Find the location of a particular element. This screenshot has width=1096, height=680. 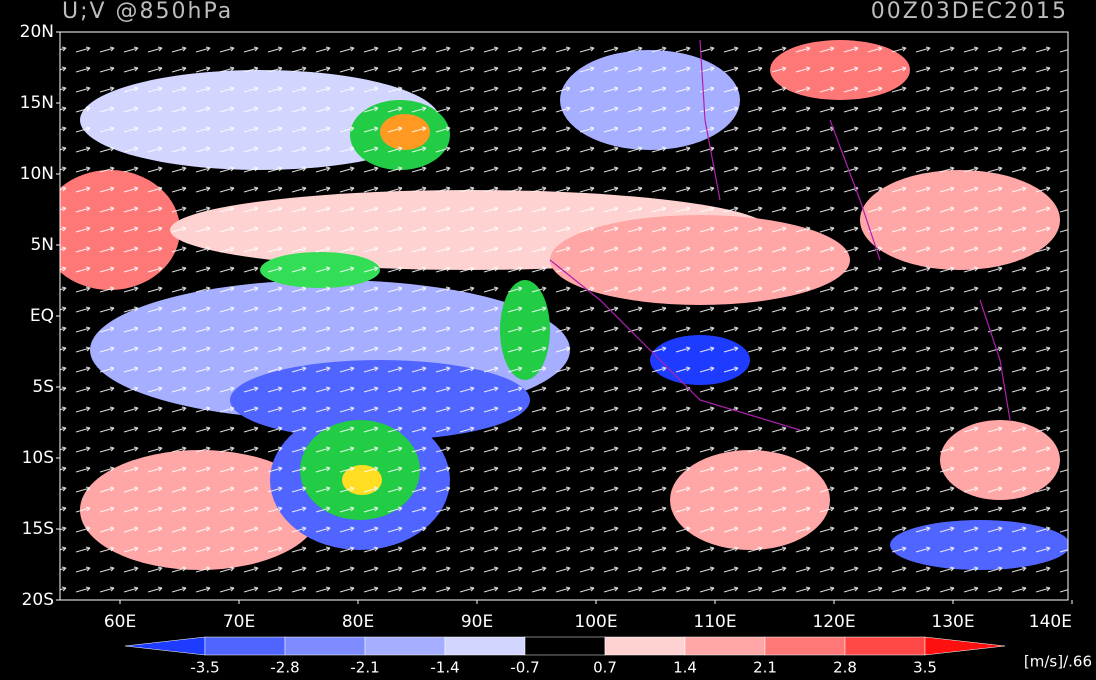

map-title: U;V @850hPa is located at coordinates (147, 12).